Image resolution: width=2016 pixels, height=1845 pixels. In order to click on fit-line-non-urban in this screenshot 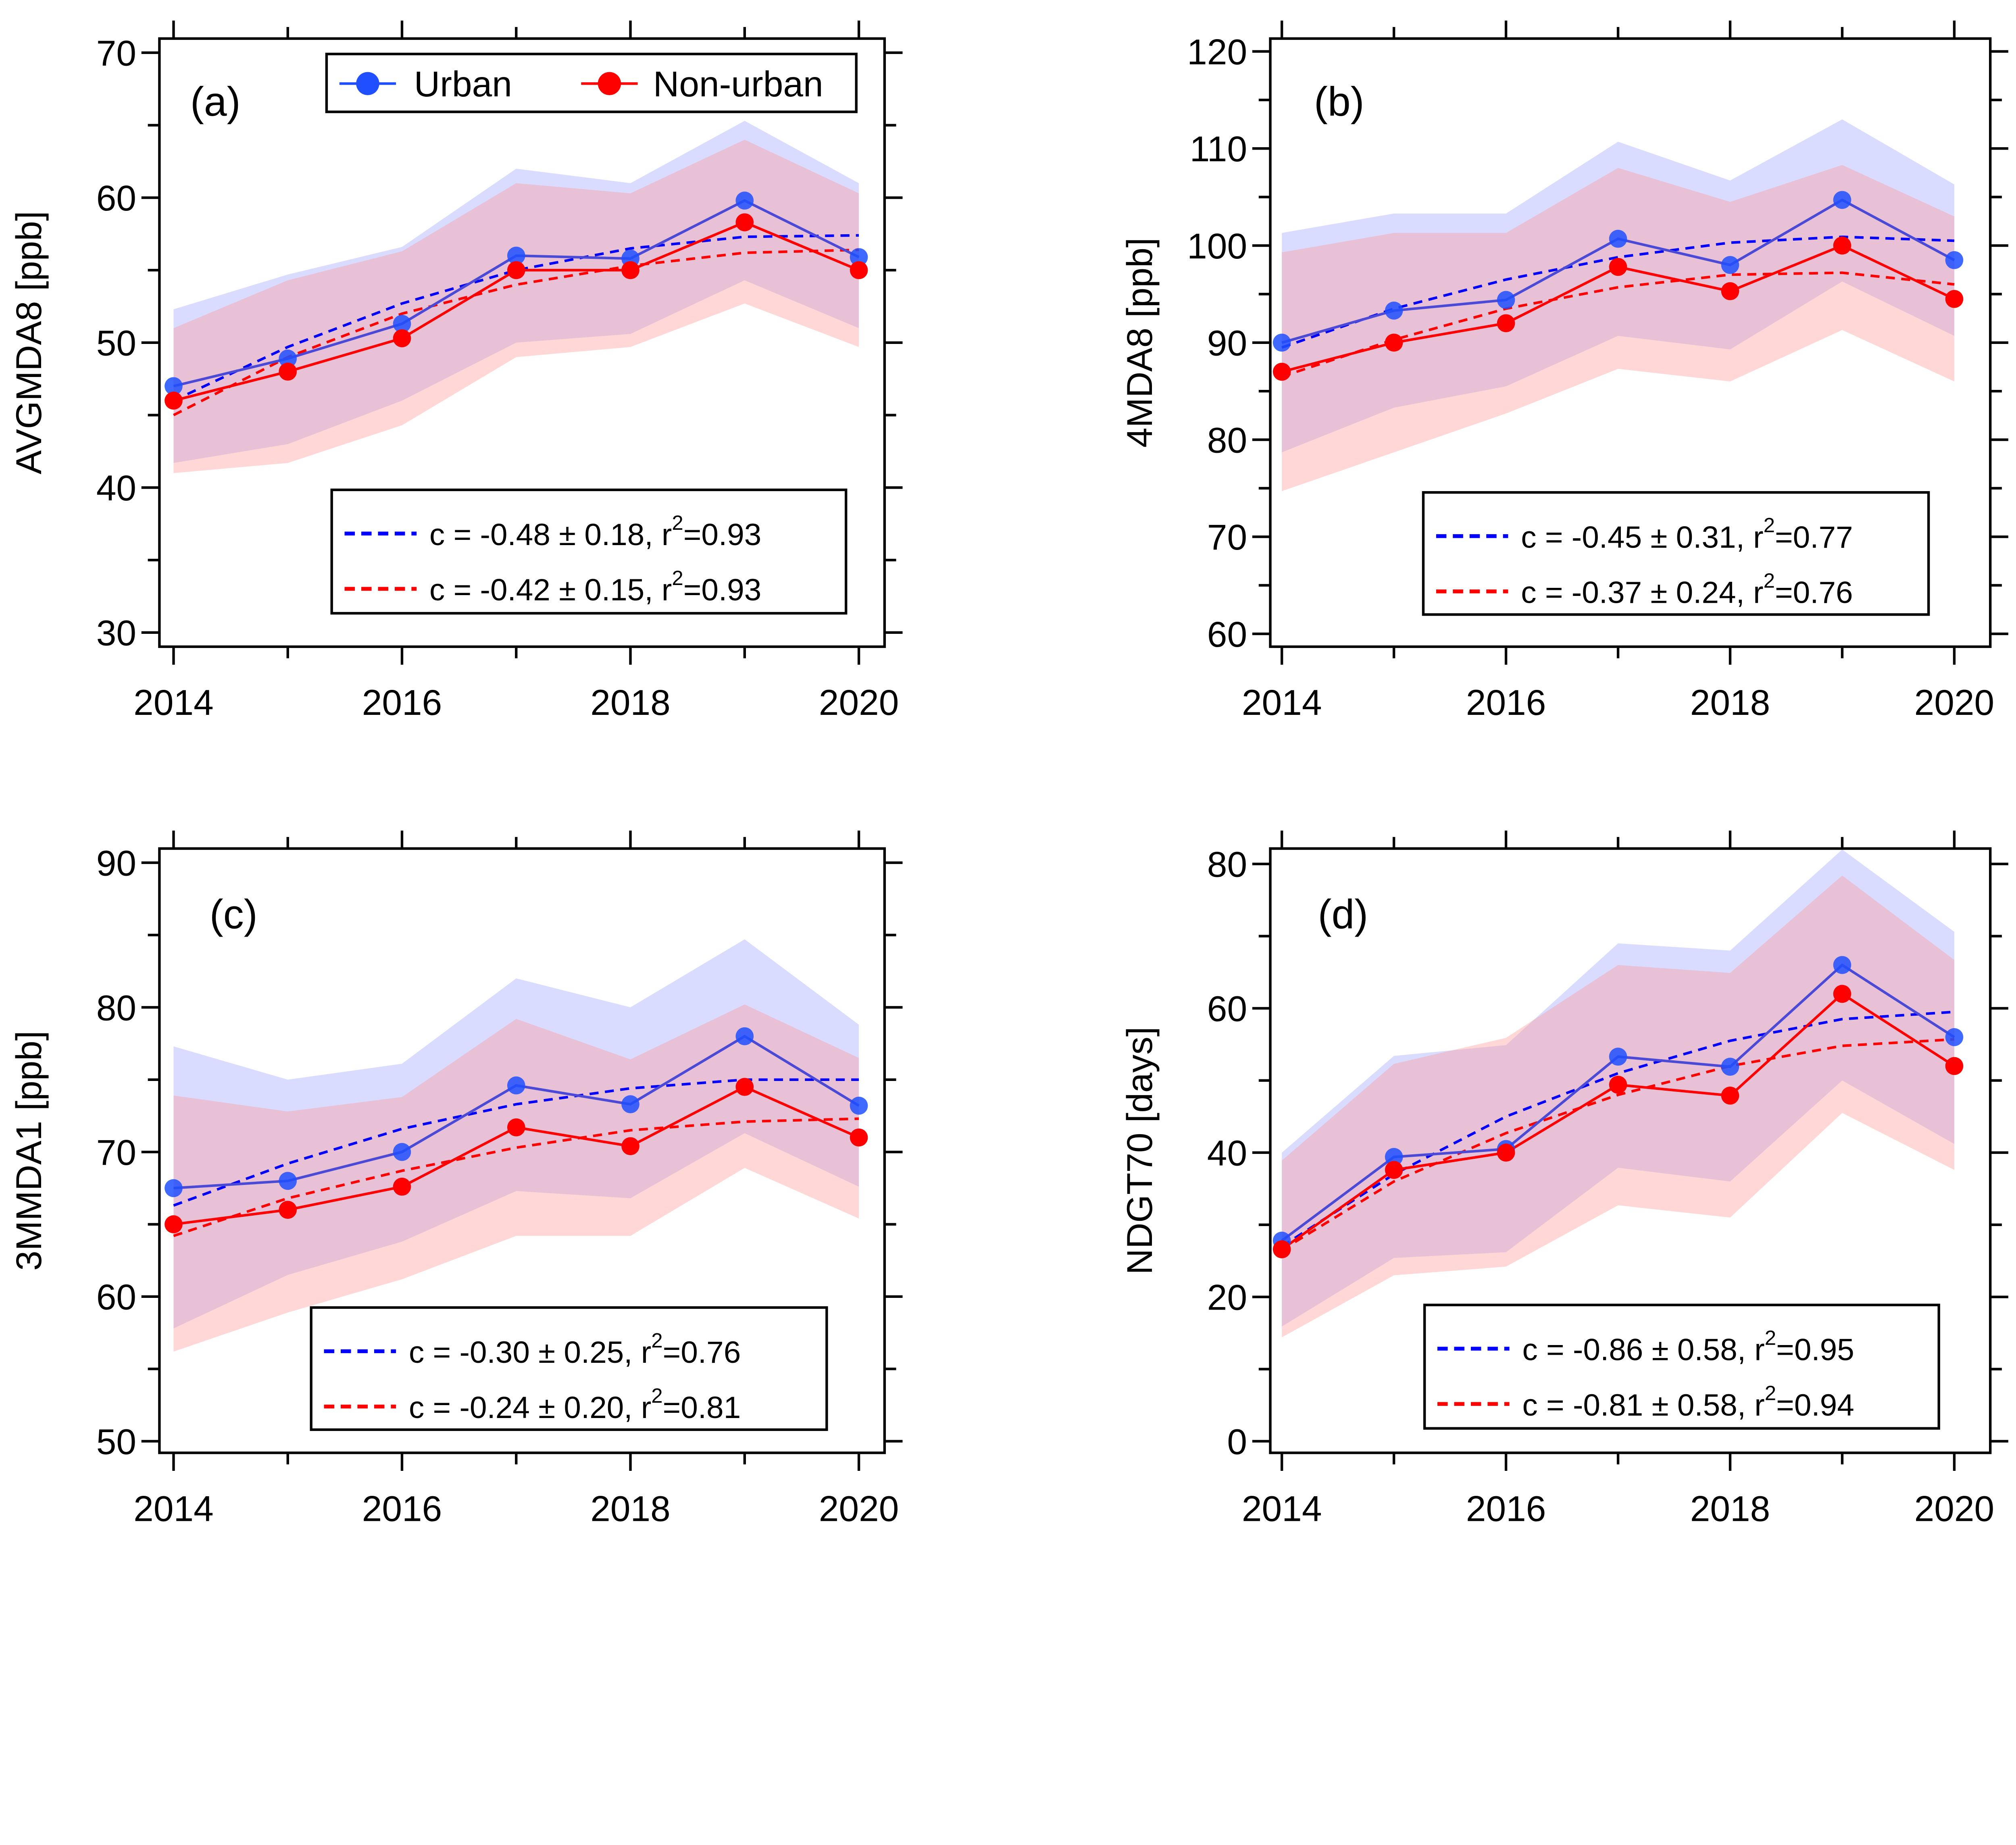, I will do `click(1618, 324)`.